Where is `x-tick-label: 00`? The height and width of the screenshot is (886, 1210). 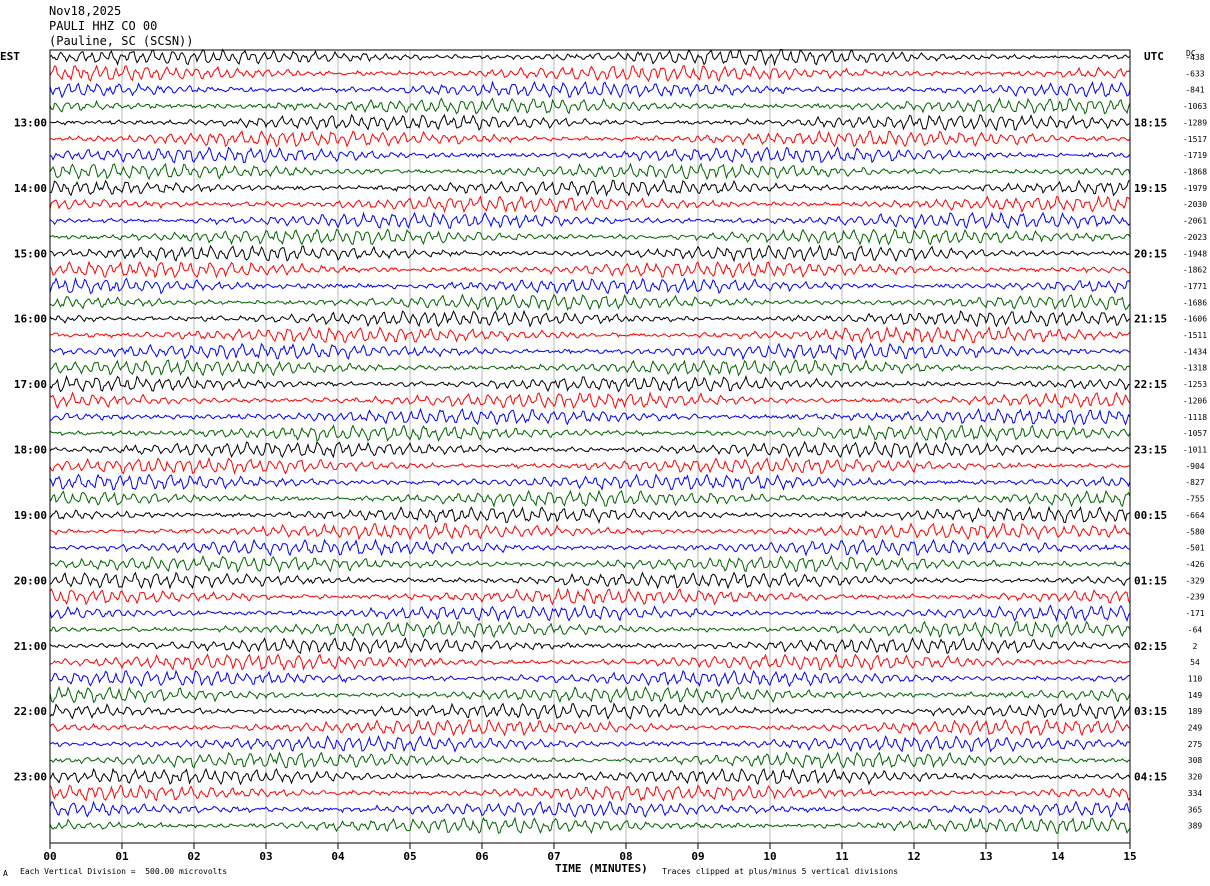 x-tick-label: 00 is located at coordinates (49, 856).